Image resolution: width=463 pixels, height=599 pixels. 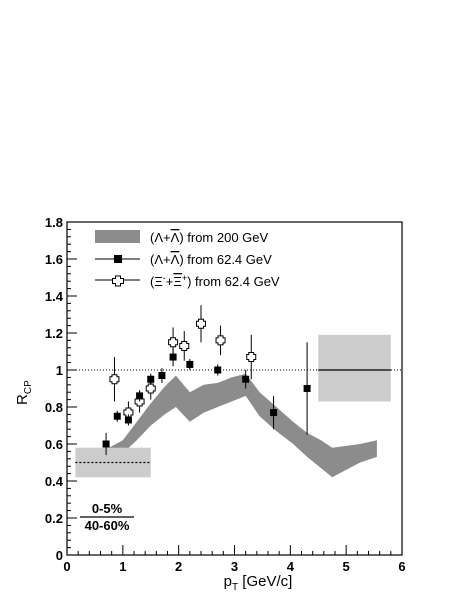 What do you see at coordinates (59, 555) in the screenshot?
I see `y-tick-label: 0` at bounding box center [59, 555].